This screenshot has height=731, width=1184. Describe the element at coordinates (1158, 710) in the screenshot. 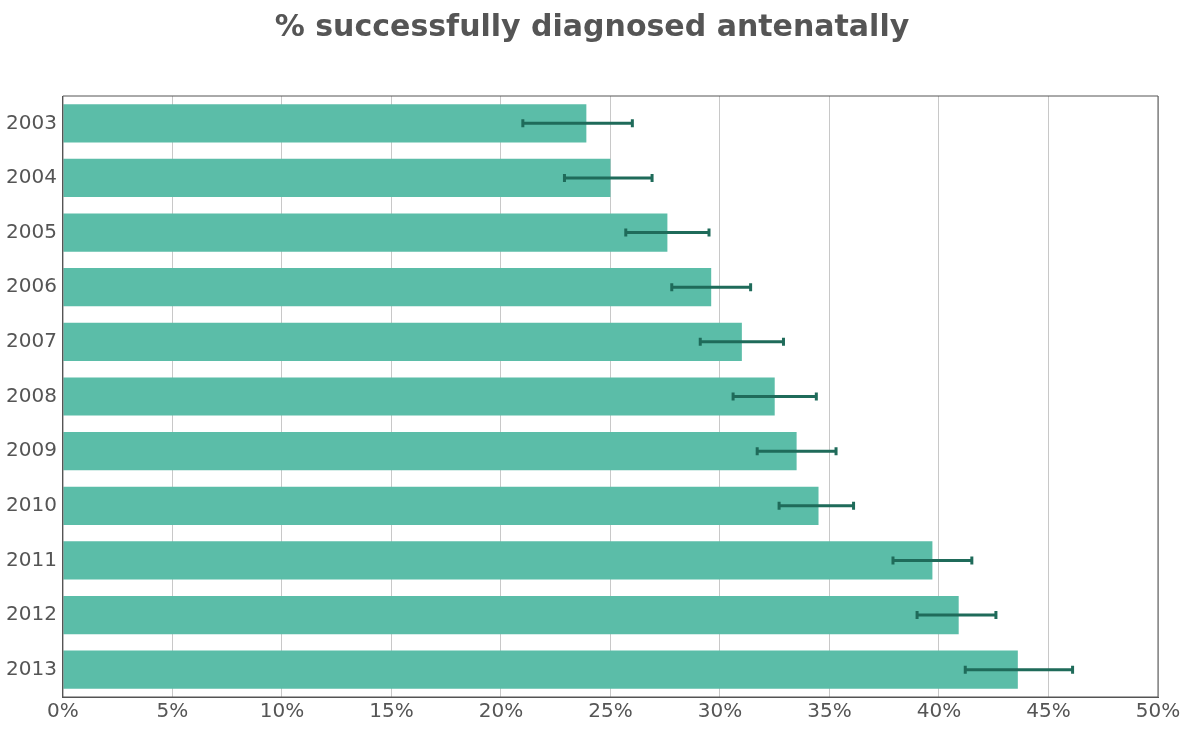

I see `x-tick-label: 50%` at that location.